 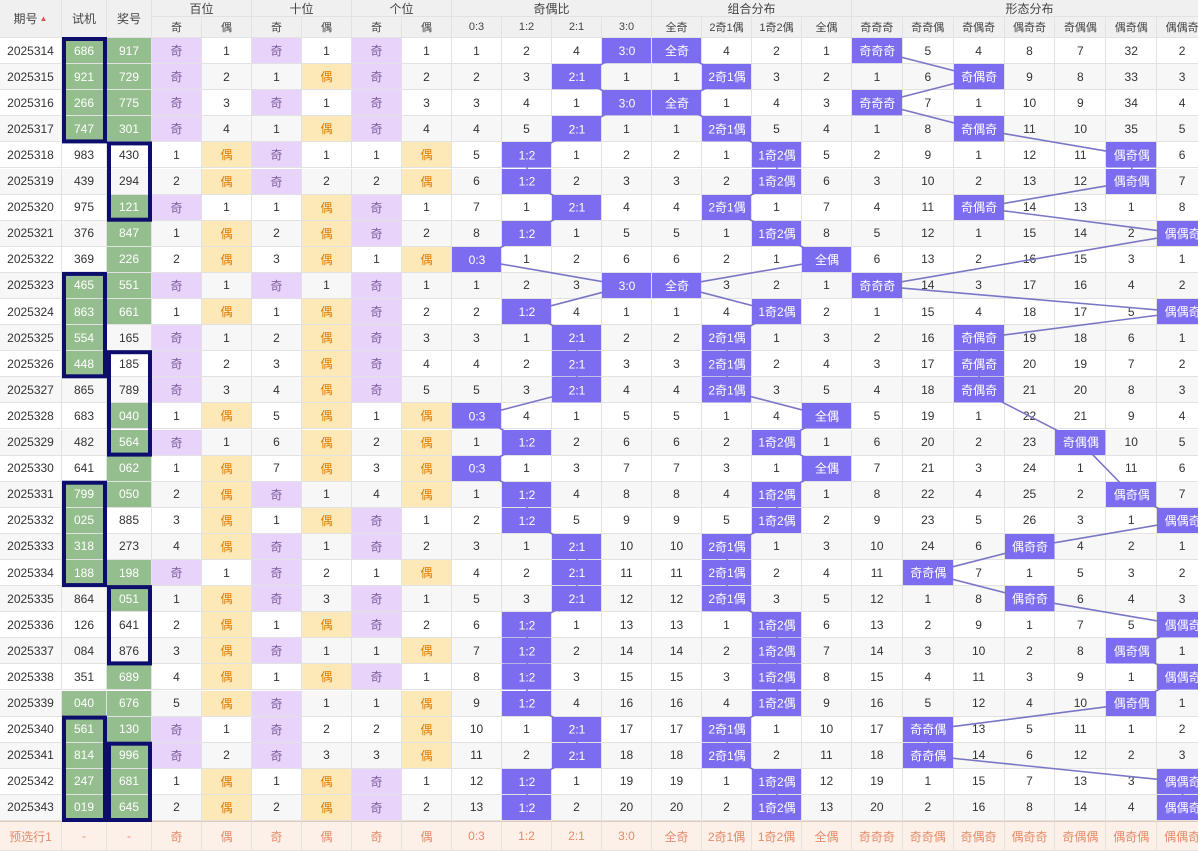 I want to click on row-period: 2025331, so click(x=31, y=494).